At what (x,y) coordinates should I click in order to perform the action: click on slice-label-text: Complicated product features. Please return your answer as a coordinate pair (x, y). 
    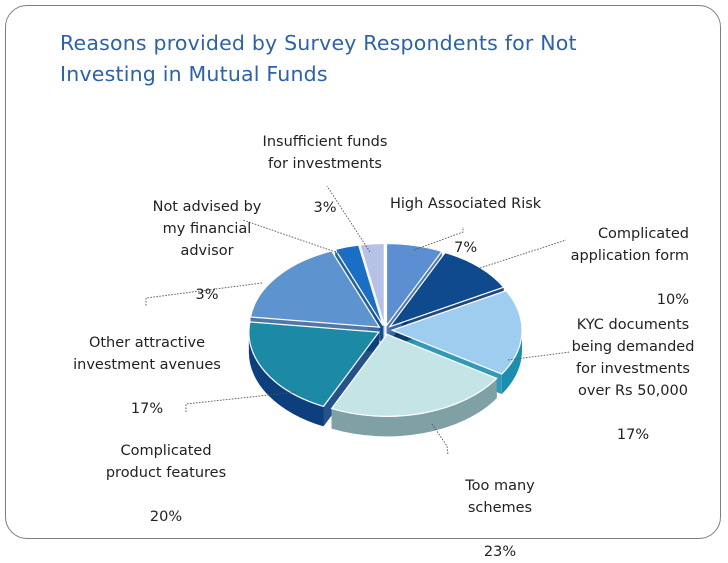
    Looking at the image, I should click on (166, 462).